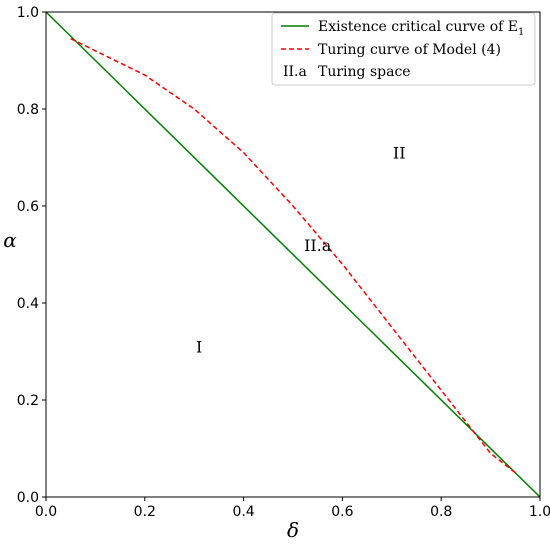 Image resolution: width=550 pixels, height=544 pixels. What do you see at coordinates (10, 240) in the screenshot?
I see `y-axis-label: α` at bounding box center [10, 240].